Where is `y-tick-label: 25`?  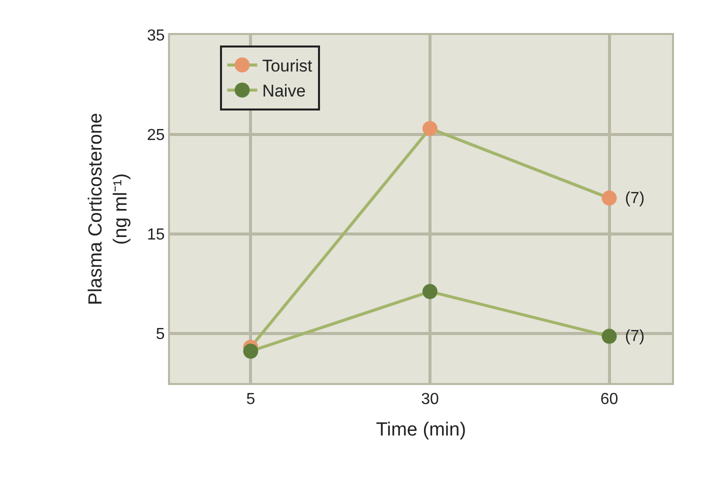 y-tick-label: 25 is located at coordinates (156, 135).